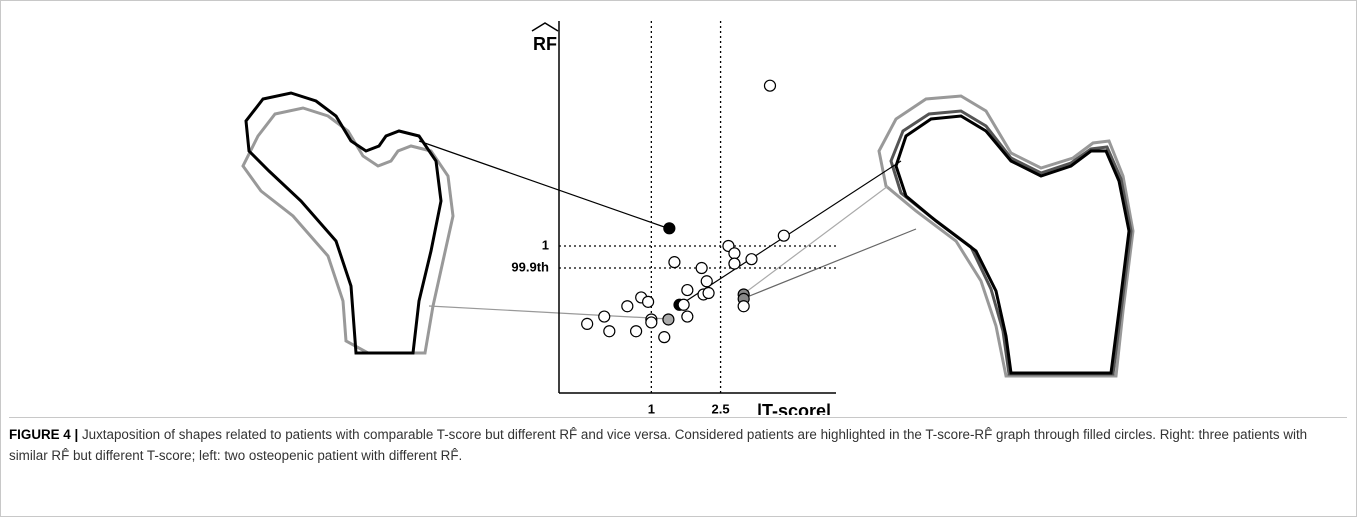 The image size is (1357, 517). I want to click on bone-left-black, so click(343, 223).